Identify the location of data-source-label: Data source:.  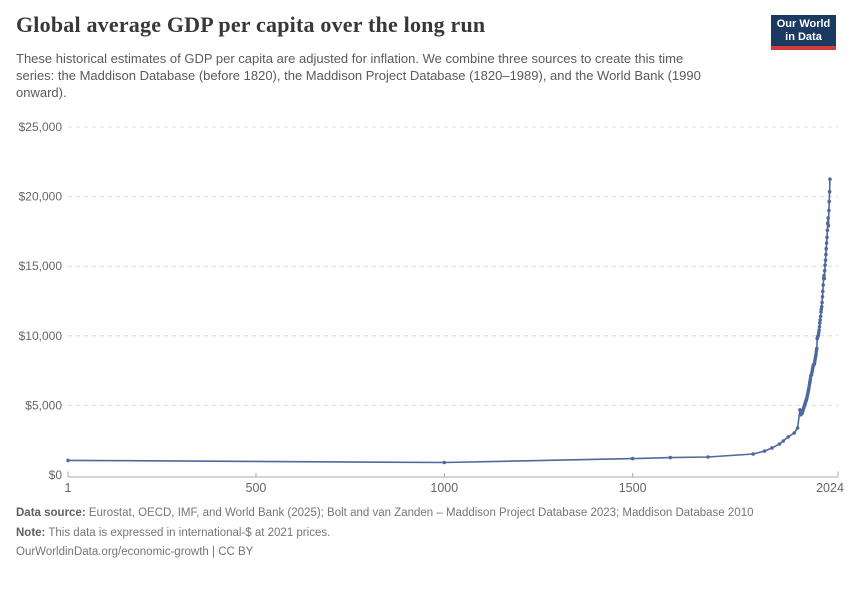
(51, 513).